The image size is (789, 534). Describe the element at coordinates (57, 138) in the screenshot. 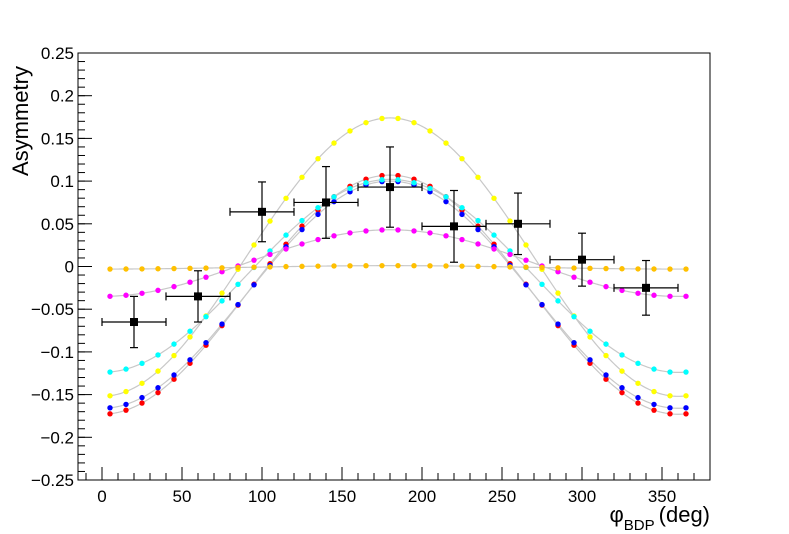

I see `y-tick-label: 0.15` at that location.